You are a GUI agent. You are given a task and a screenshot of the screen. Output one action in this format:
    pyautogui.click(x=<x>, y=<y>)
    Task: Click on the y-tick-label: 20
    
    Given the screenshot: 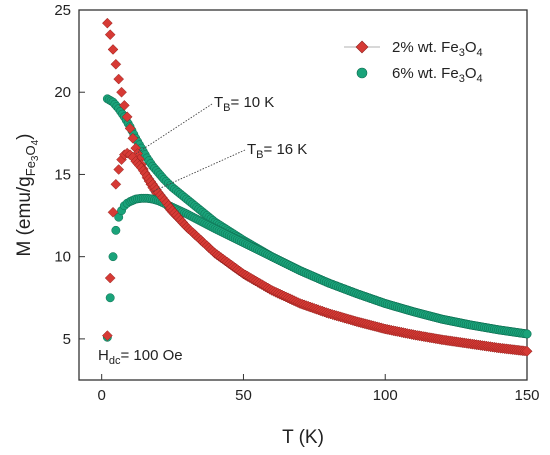 What is the action you would take?
    pyautogui.click(x=62, y=92)
    